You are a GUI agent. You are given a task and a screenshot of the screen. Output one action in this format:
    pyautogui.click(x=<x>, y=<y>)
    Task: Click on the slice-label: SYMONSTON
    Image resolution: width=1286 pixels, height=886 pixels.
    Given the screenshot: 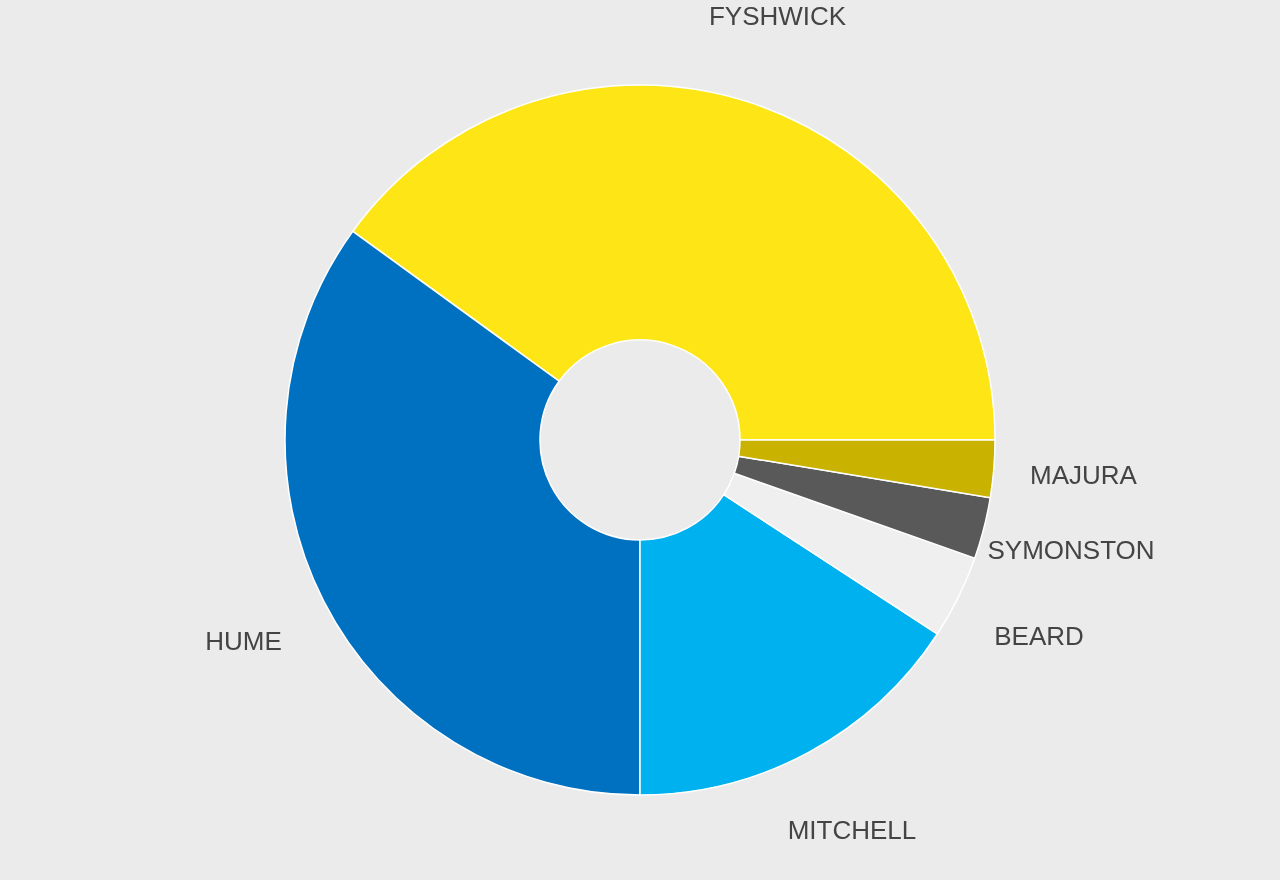 What is the action you would take?
    pyautogui.click(x=1071, y=549)
    